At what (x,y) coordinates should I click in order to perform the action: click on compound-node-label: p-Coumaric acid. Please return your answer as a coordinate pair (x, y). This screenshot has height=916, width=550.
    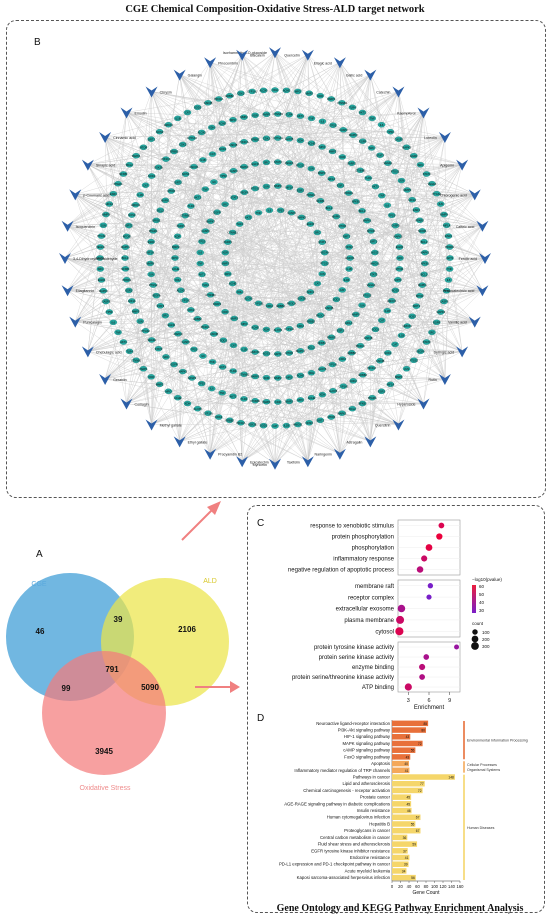
    Looking at the image, I should click on (96, 195).